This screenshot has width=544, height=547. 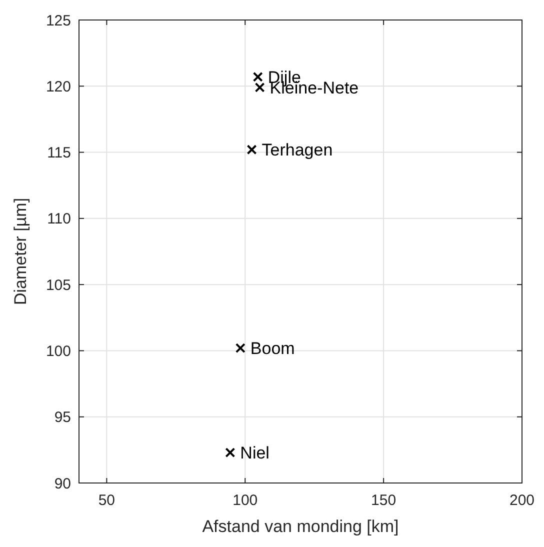 What do you see at coordinates (297, 150) in the screenshot?
I see `annotation: Terhagen` at bounding box center [297, 150].